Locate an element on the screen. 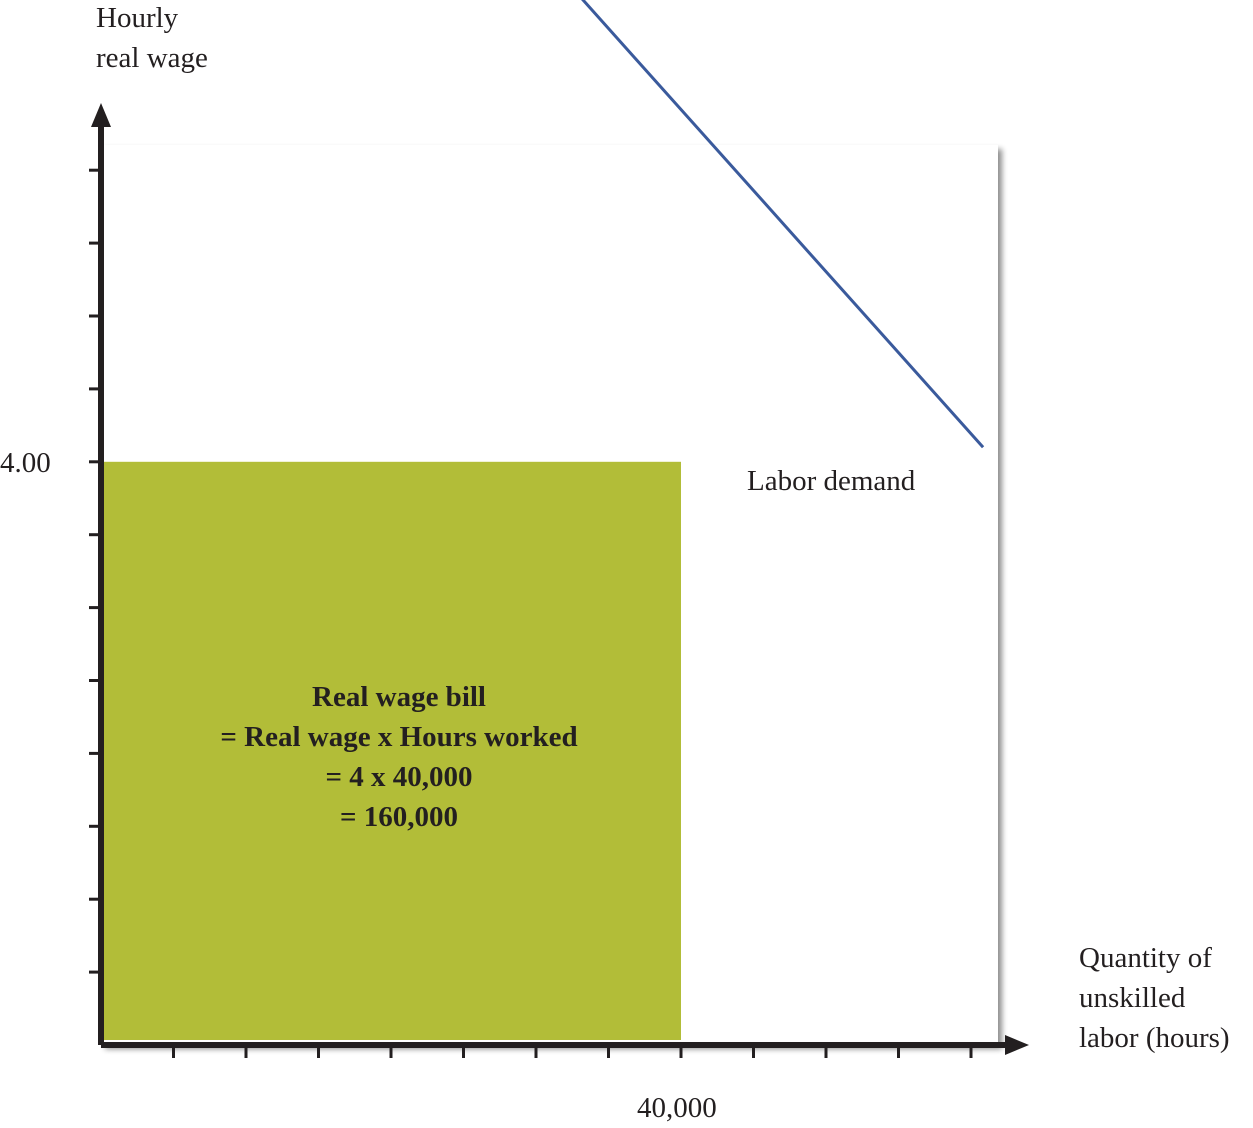 The height and width of the screenshot is (1128, 1253). y-tick-label-4: 4.00 is located at coordinates (25, 463).